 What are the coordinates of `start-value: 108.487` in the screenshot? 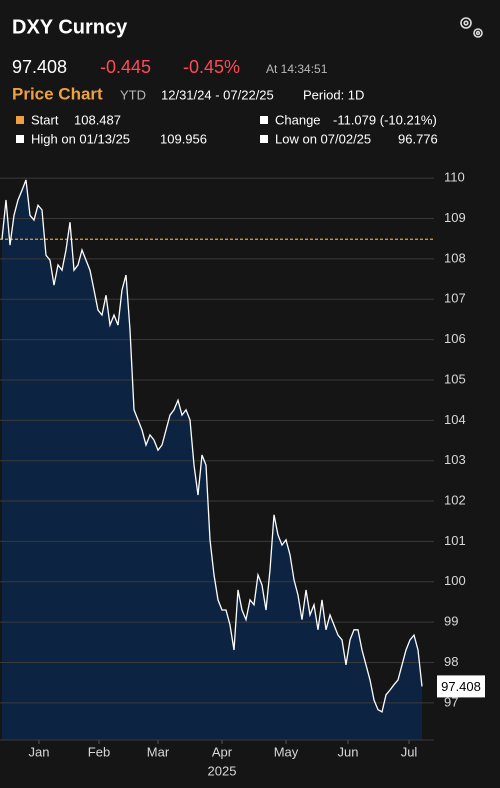 It's located at (97, 119).